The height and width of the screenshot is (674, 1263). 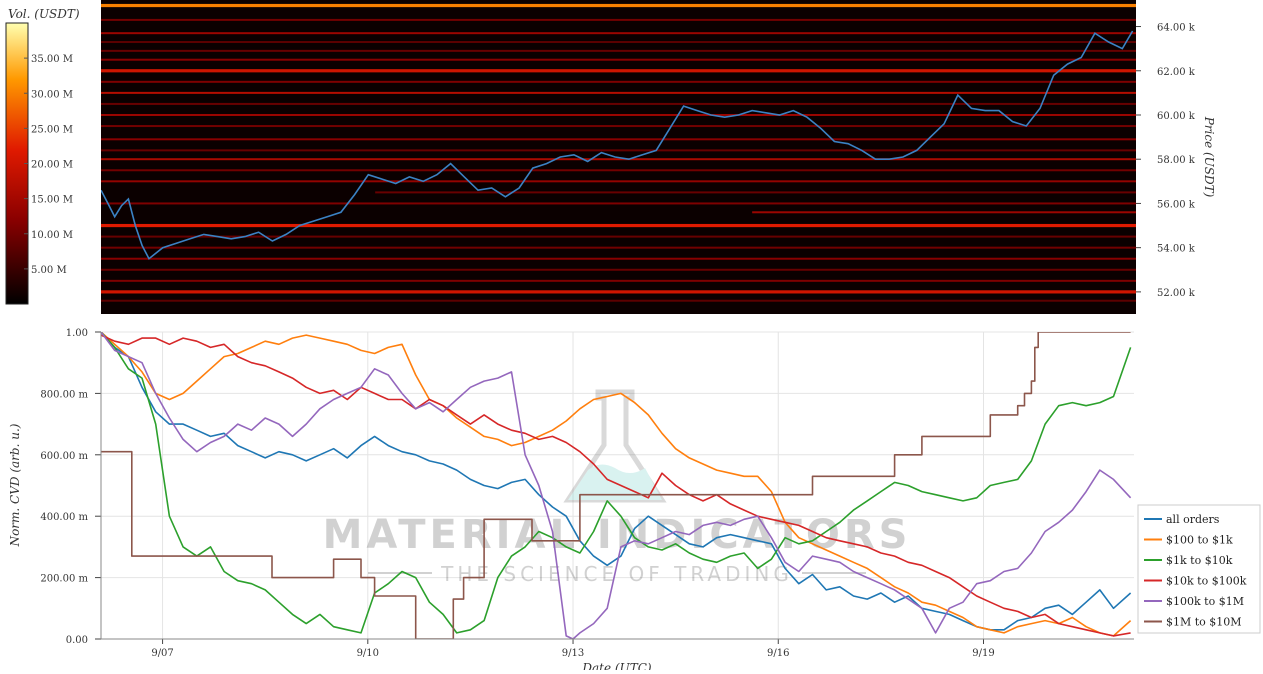 What do you see at coordinates (1176, 204) in the screenshot?
I see `price-tick-label: 56.00 k` at bounding box center [1176, 204].